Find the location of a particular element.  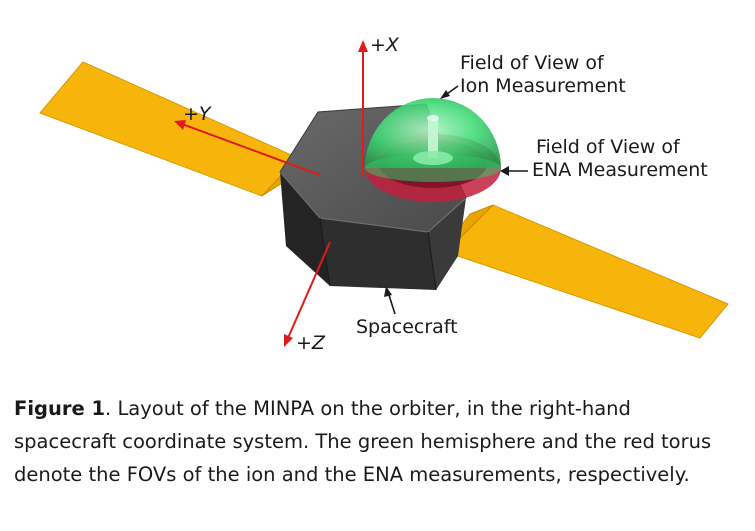

left-solar-panel is located at coordinates (169, 129).